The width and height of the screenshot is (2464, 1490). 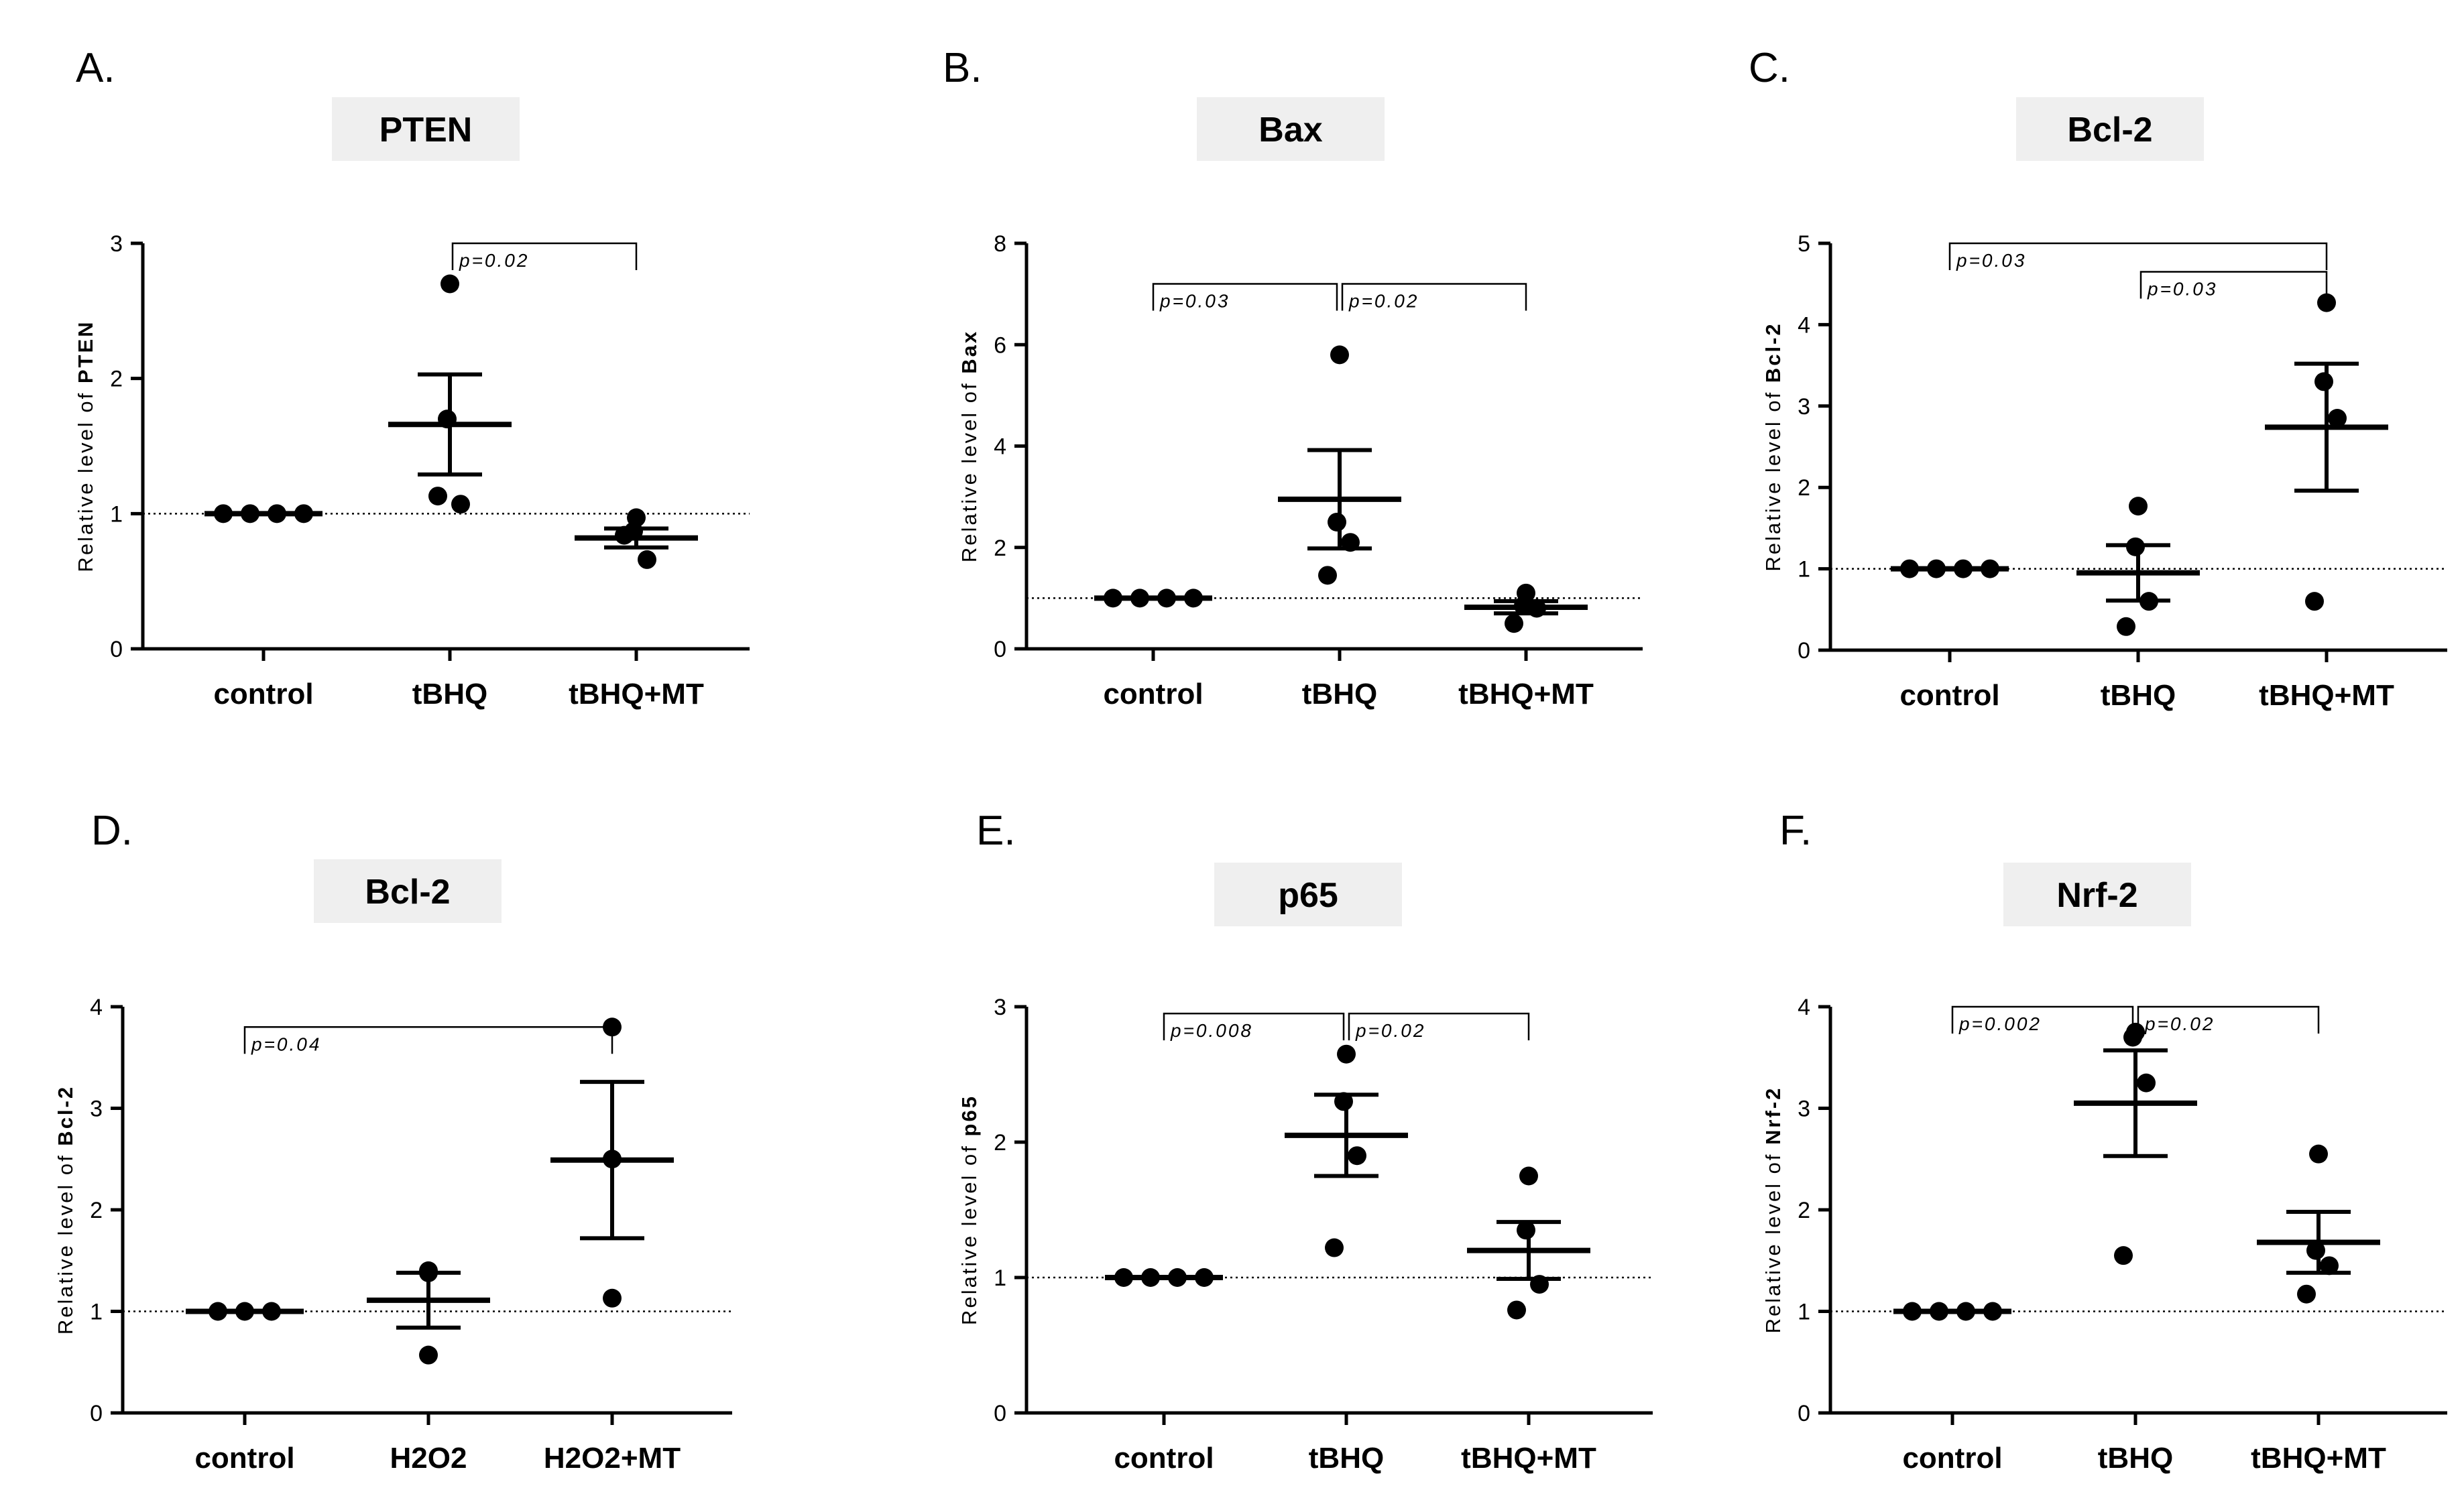 What do you see at coordinates (969, 1115) in the screenshot?
I see `y-axis-label-target: p65` at bounding box center [969, 1115].